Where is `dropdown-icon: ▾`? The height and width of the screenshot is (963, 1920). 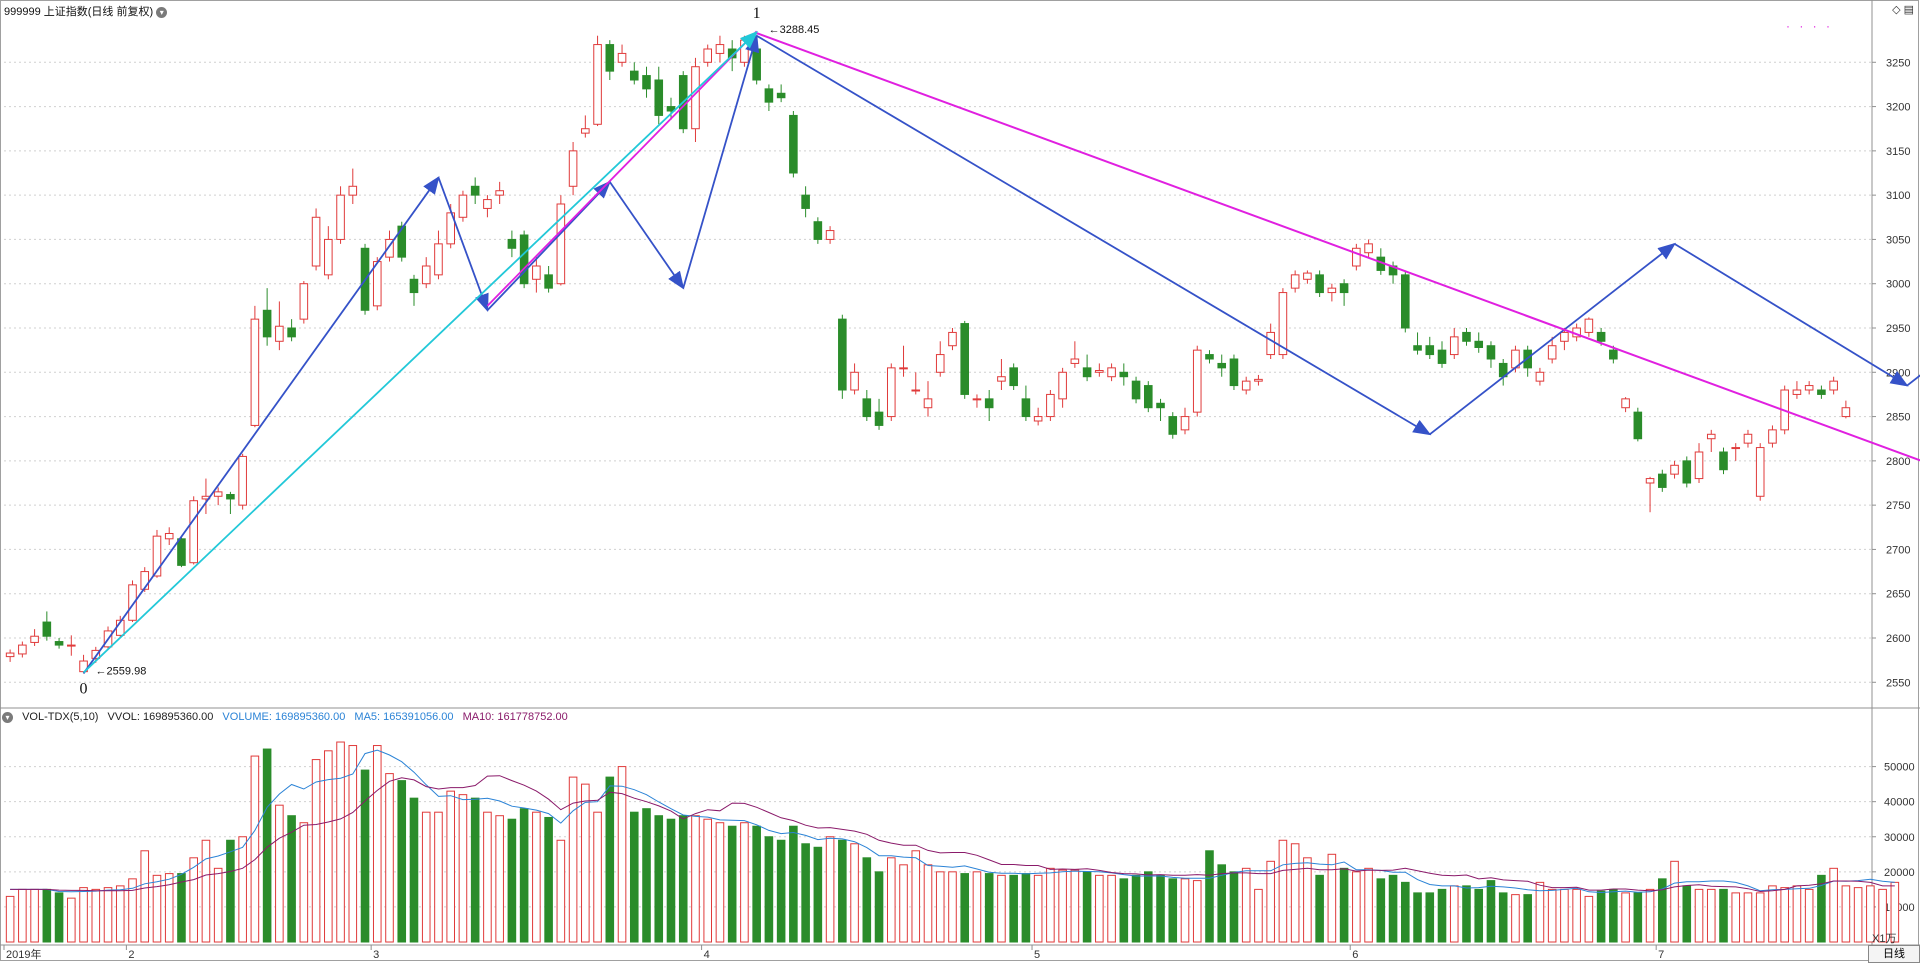
dropdown-icon: ▾ is located at coordinates (162, 12).